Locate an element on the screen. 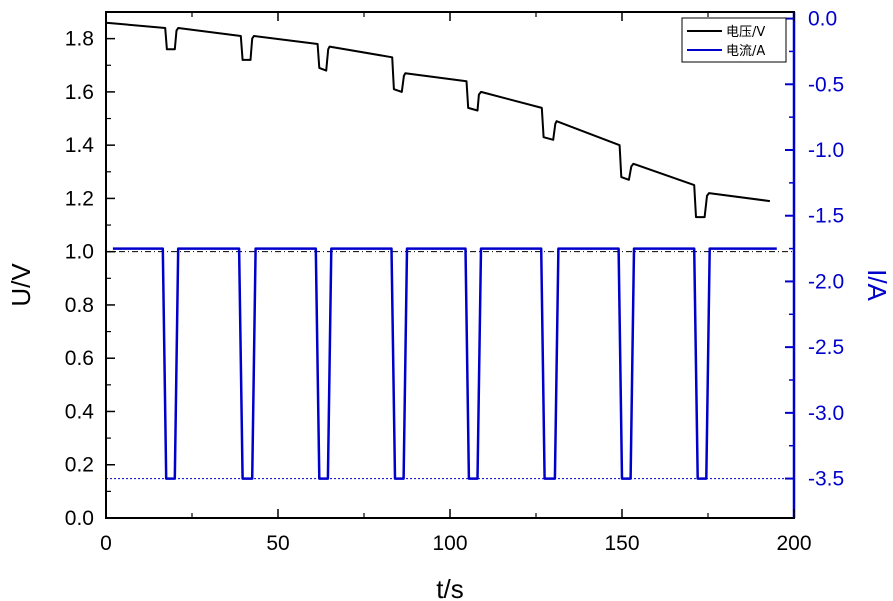  y2-tick-label-6: -3.0 is located at coordinates (826, 413).